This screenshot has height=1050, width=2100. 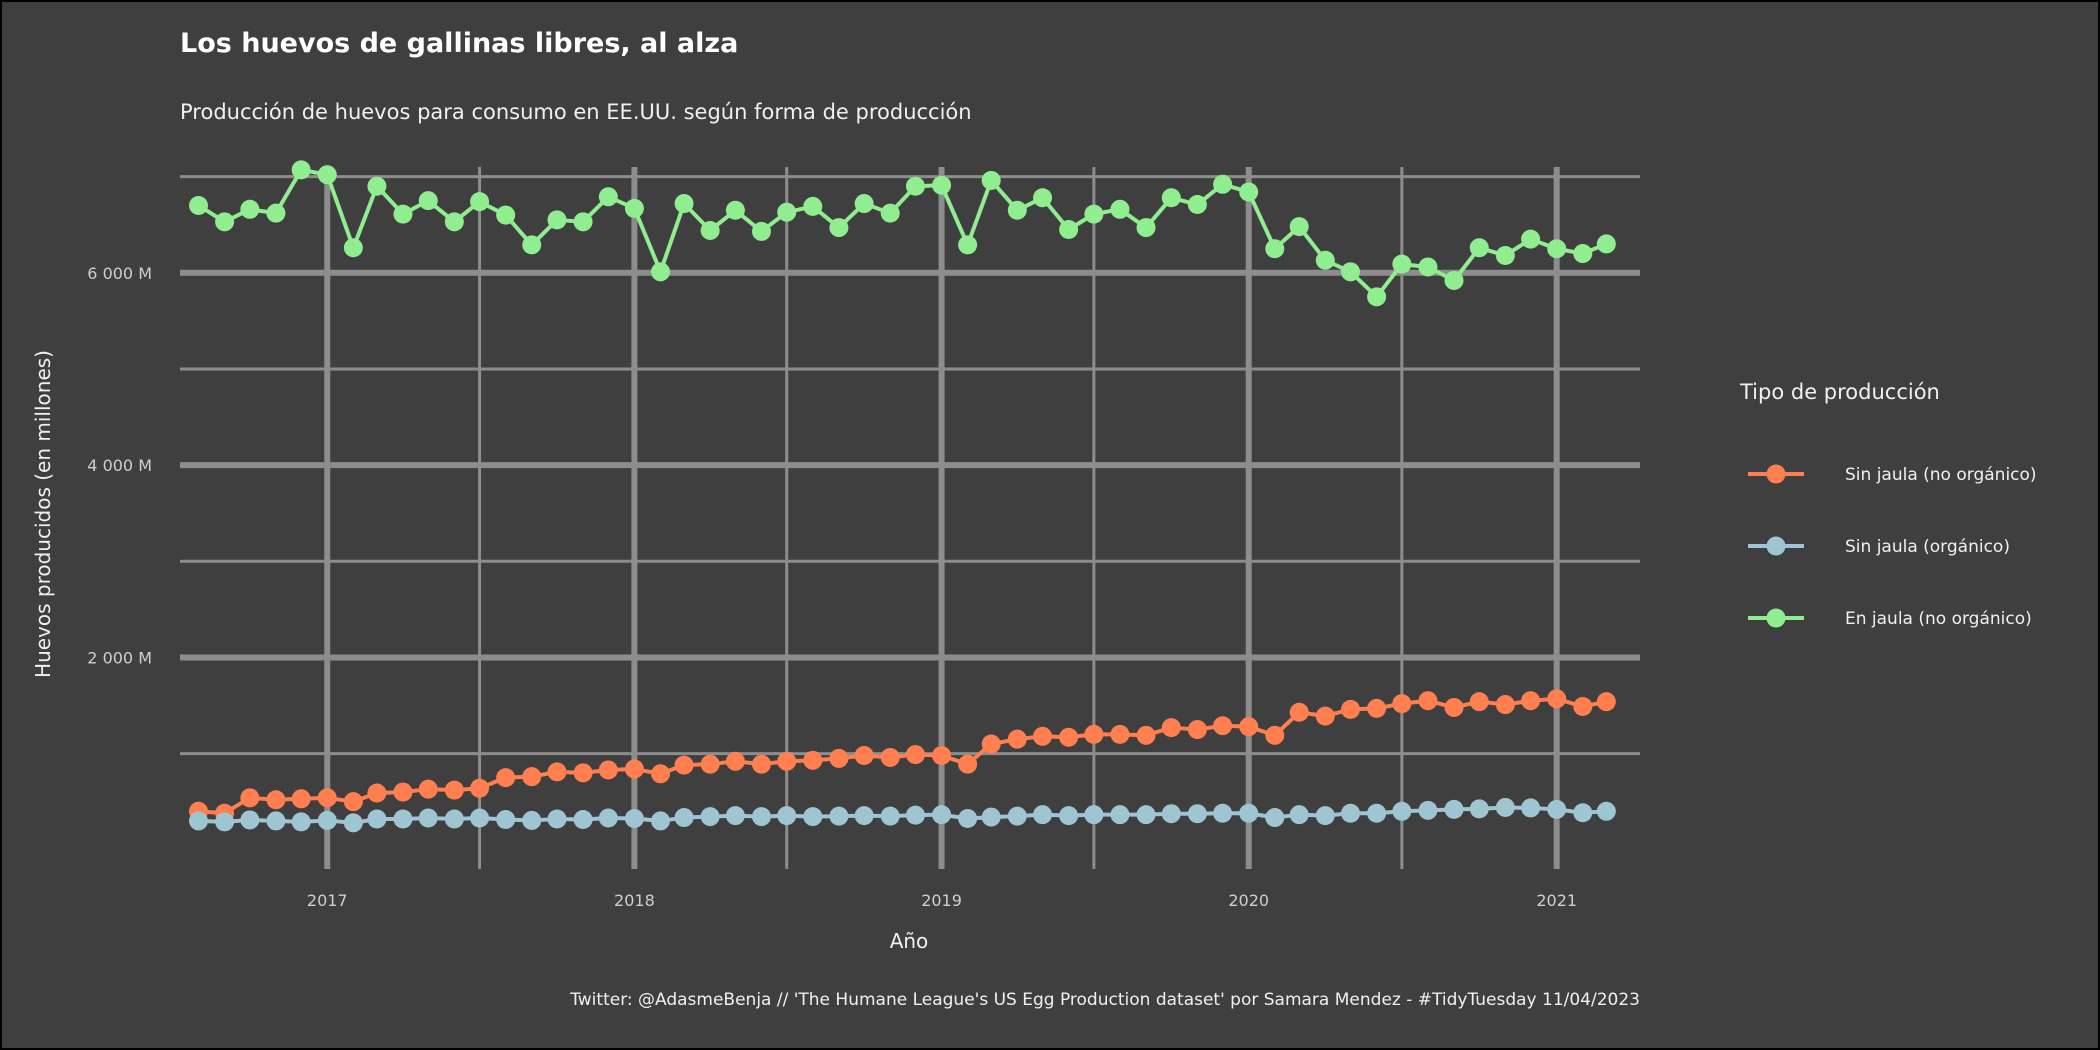 I want to click on legend-item: Sin jaula (no orgánico), so click(x=1892, y=474).